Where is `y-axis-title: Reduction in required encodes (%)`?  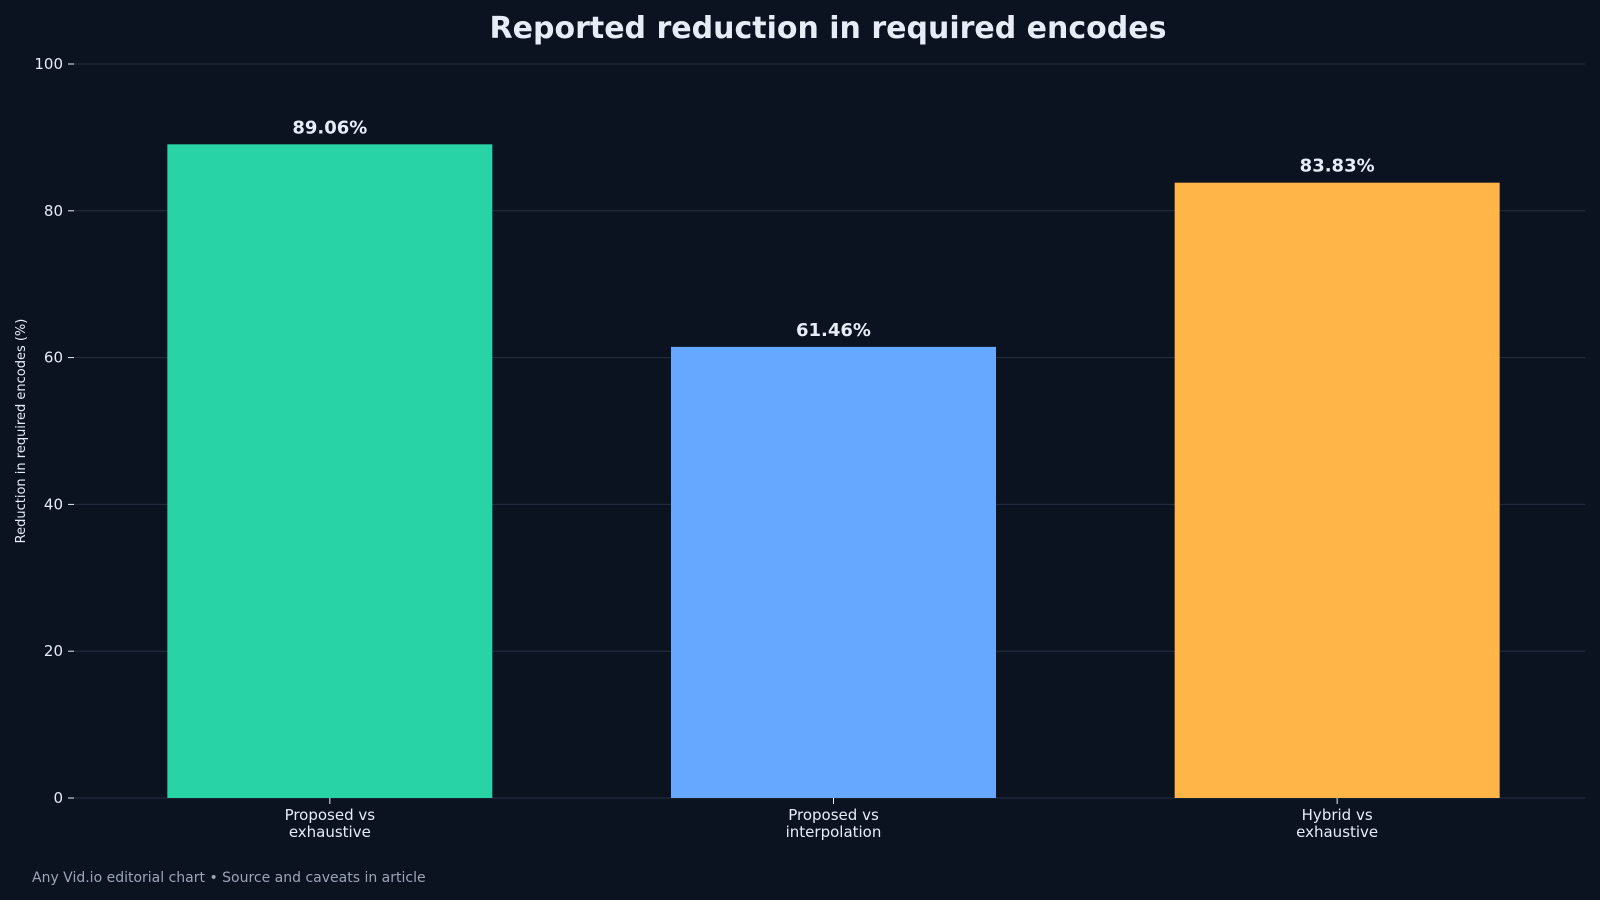
y-axis-title: Reduction in required encodes (%) is located at coordinates (21, 431).